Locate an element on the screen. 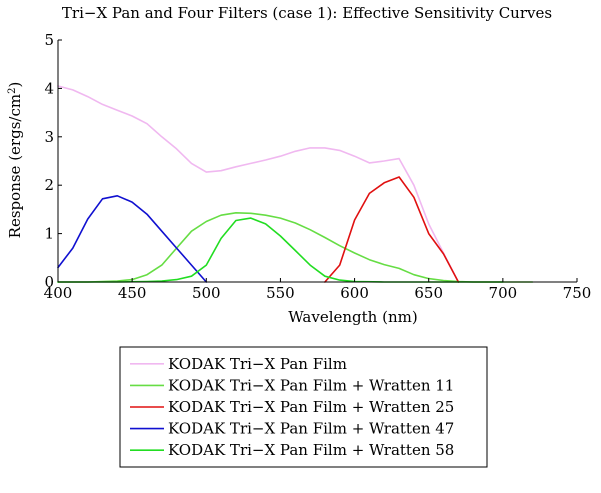 Image resolution: width=601 pixels, height=493 pixels. x-tick-label-600: 600 is located at coordinates (354, 293).